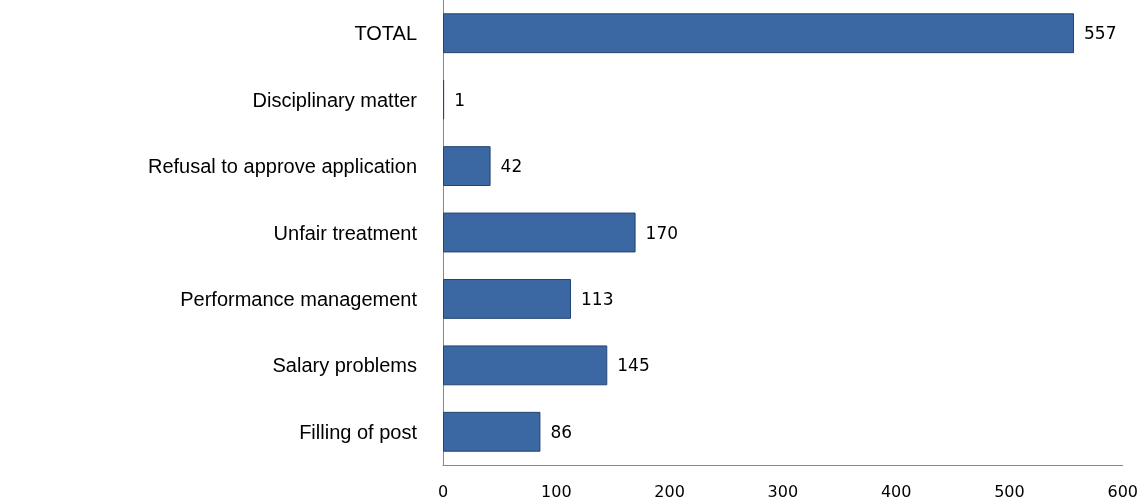 Image resolution: width=1141 pixels, height=502 pixels. I want to click on y-tick-label: Performance management, so click(299, 298).